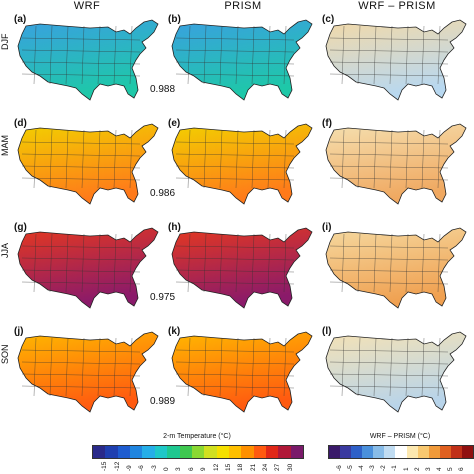 This screenshot has height=474, width=474. Describe the element at coordinates (197, 436) in the screenshot. I see `temperature-colorbar-title: 2-m Temperature (°C)` at that location.